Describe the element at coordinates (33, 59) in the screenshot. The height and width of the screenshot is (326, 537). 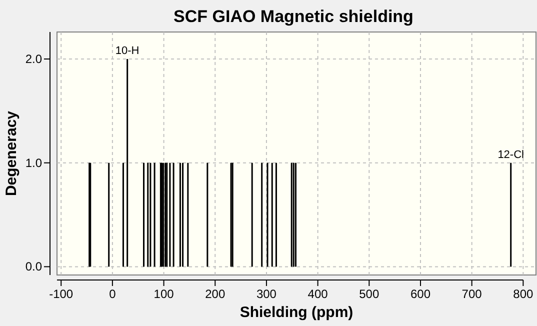
I see `y-tick-label: 2.0` at that location.